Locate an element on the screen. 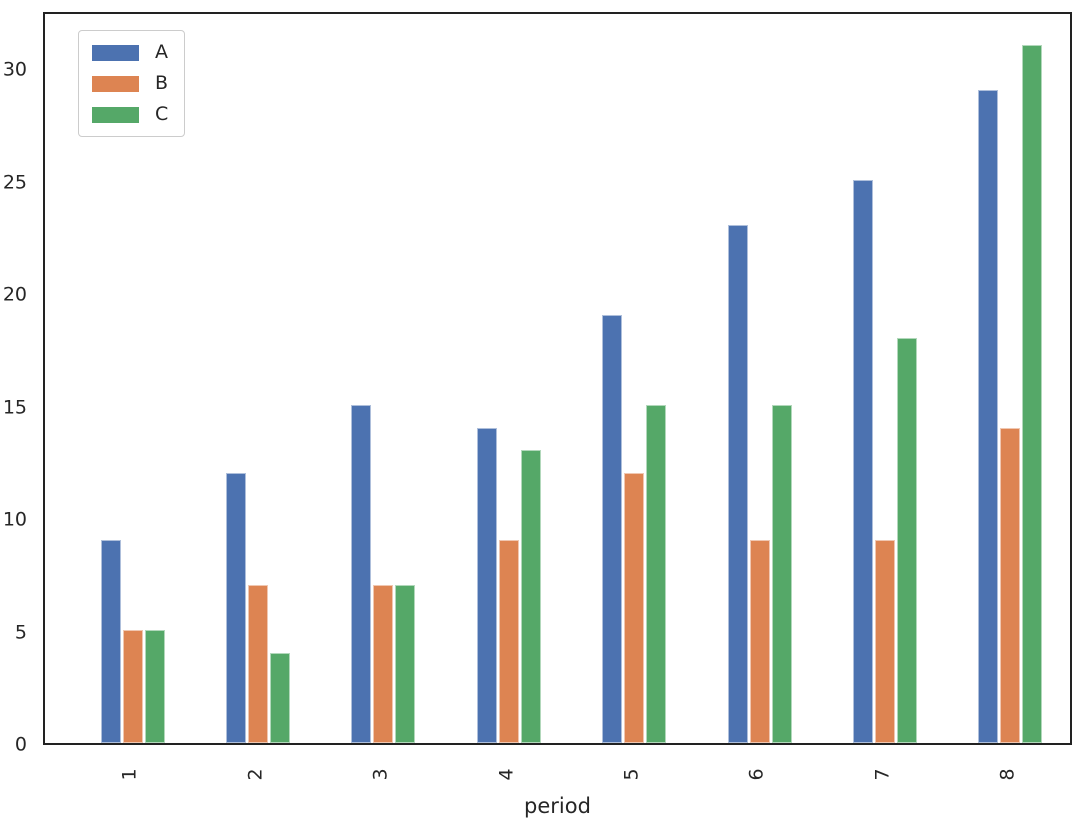 The image size is (1083, 826). y-tick-label: 5 is located at coordinates (20, 632).